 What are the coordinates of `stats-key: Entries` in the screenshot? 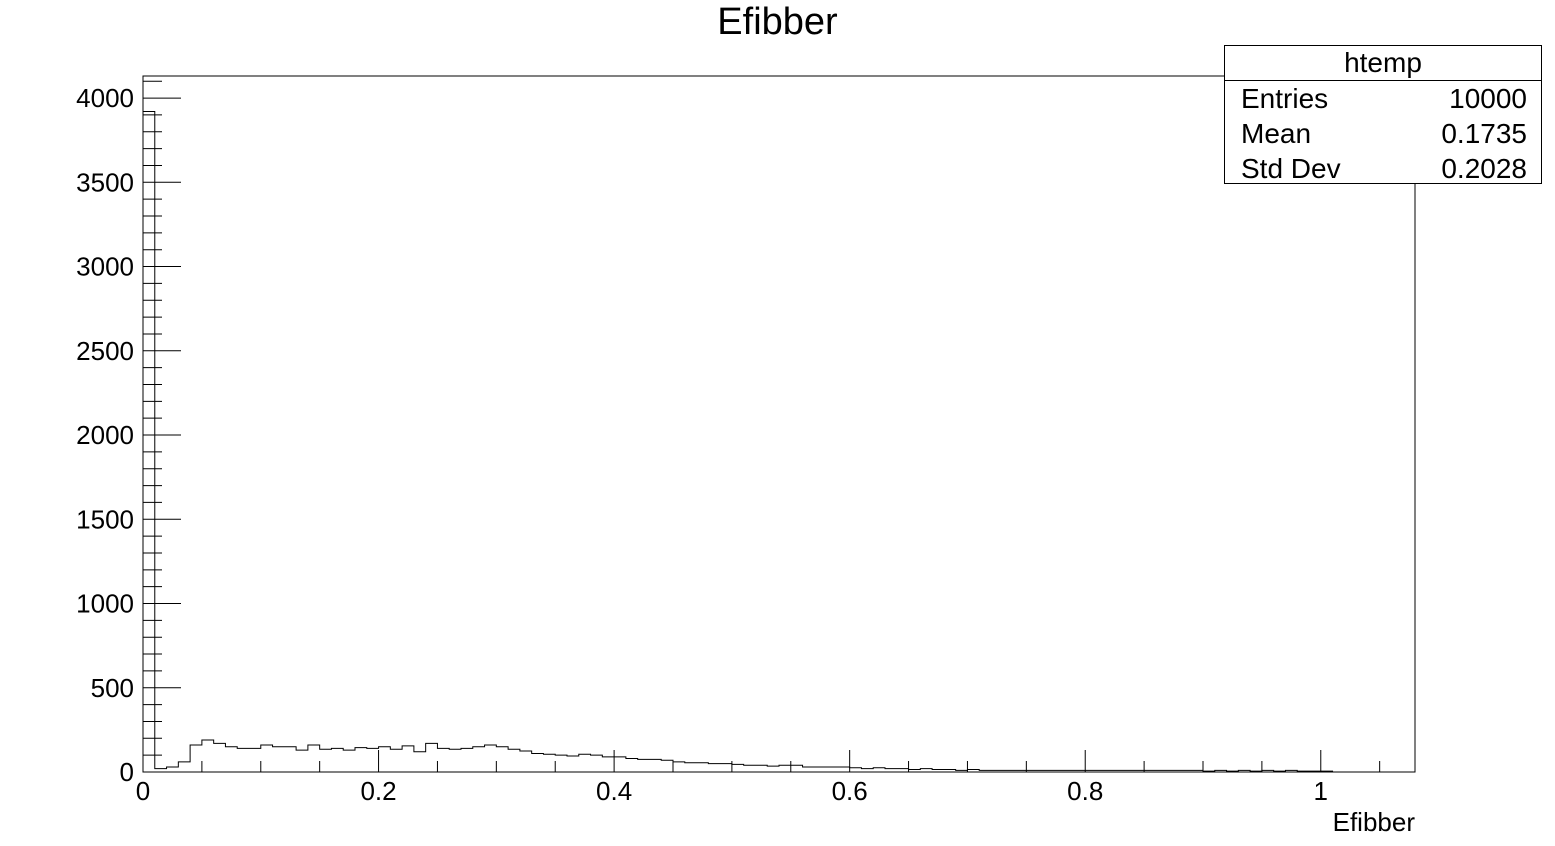 It's located at (1284, 98).